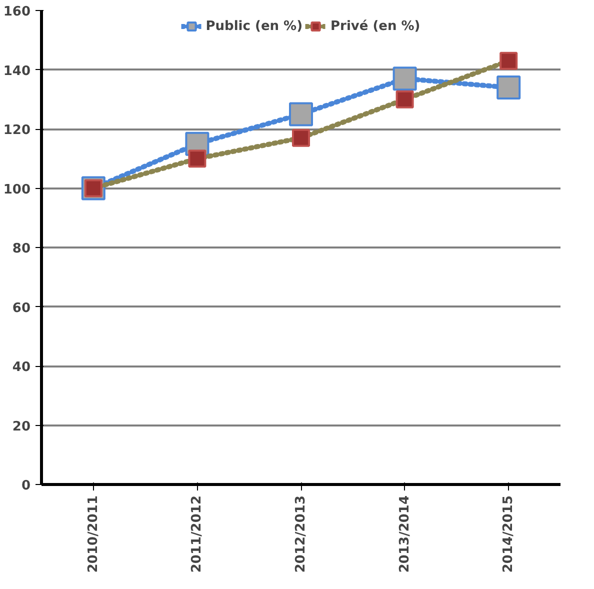 The image size is (594, 589). I want to click on legend-label: Public (en %), so click(254, 26).